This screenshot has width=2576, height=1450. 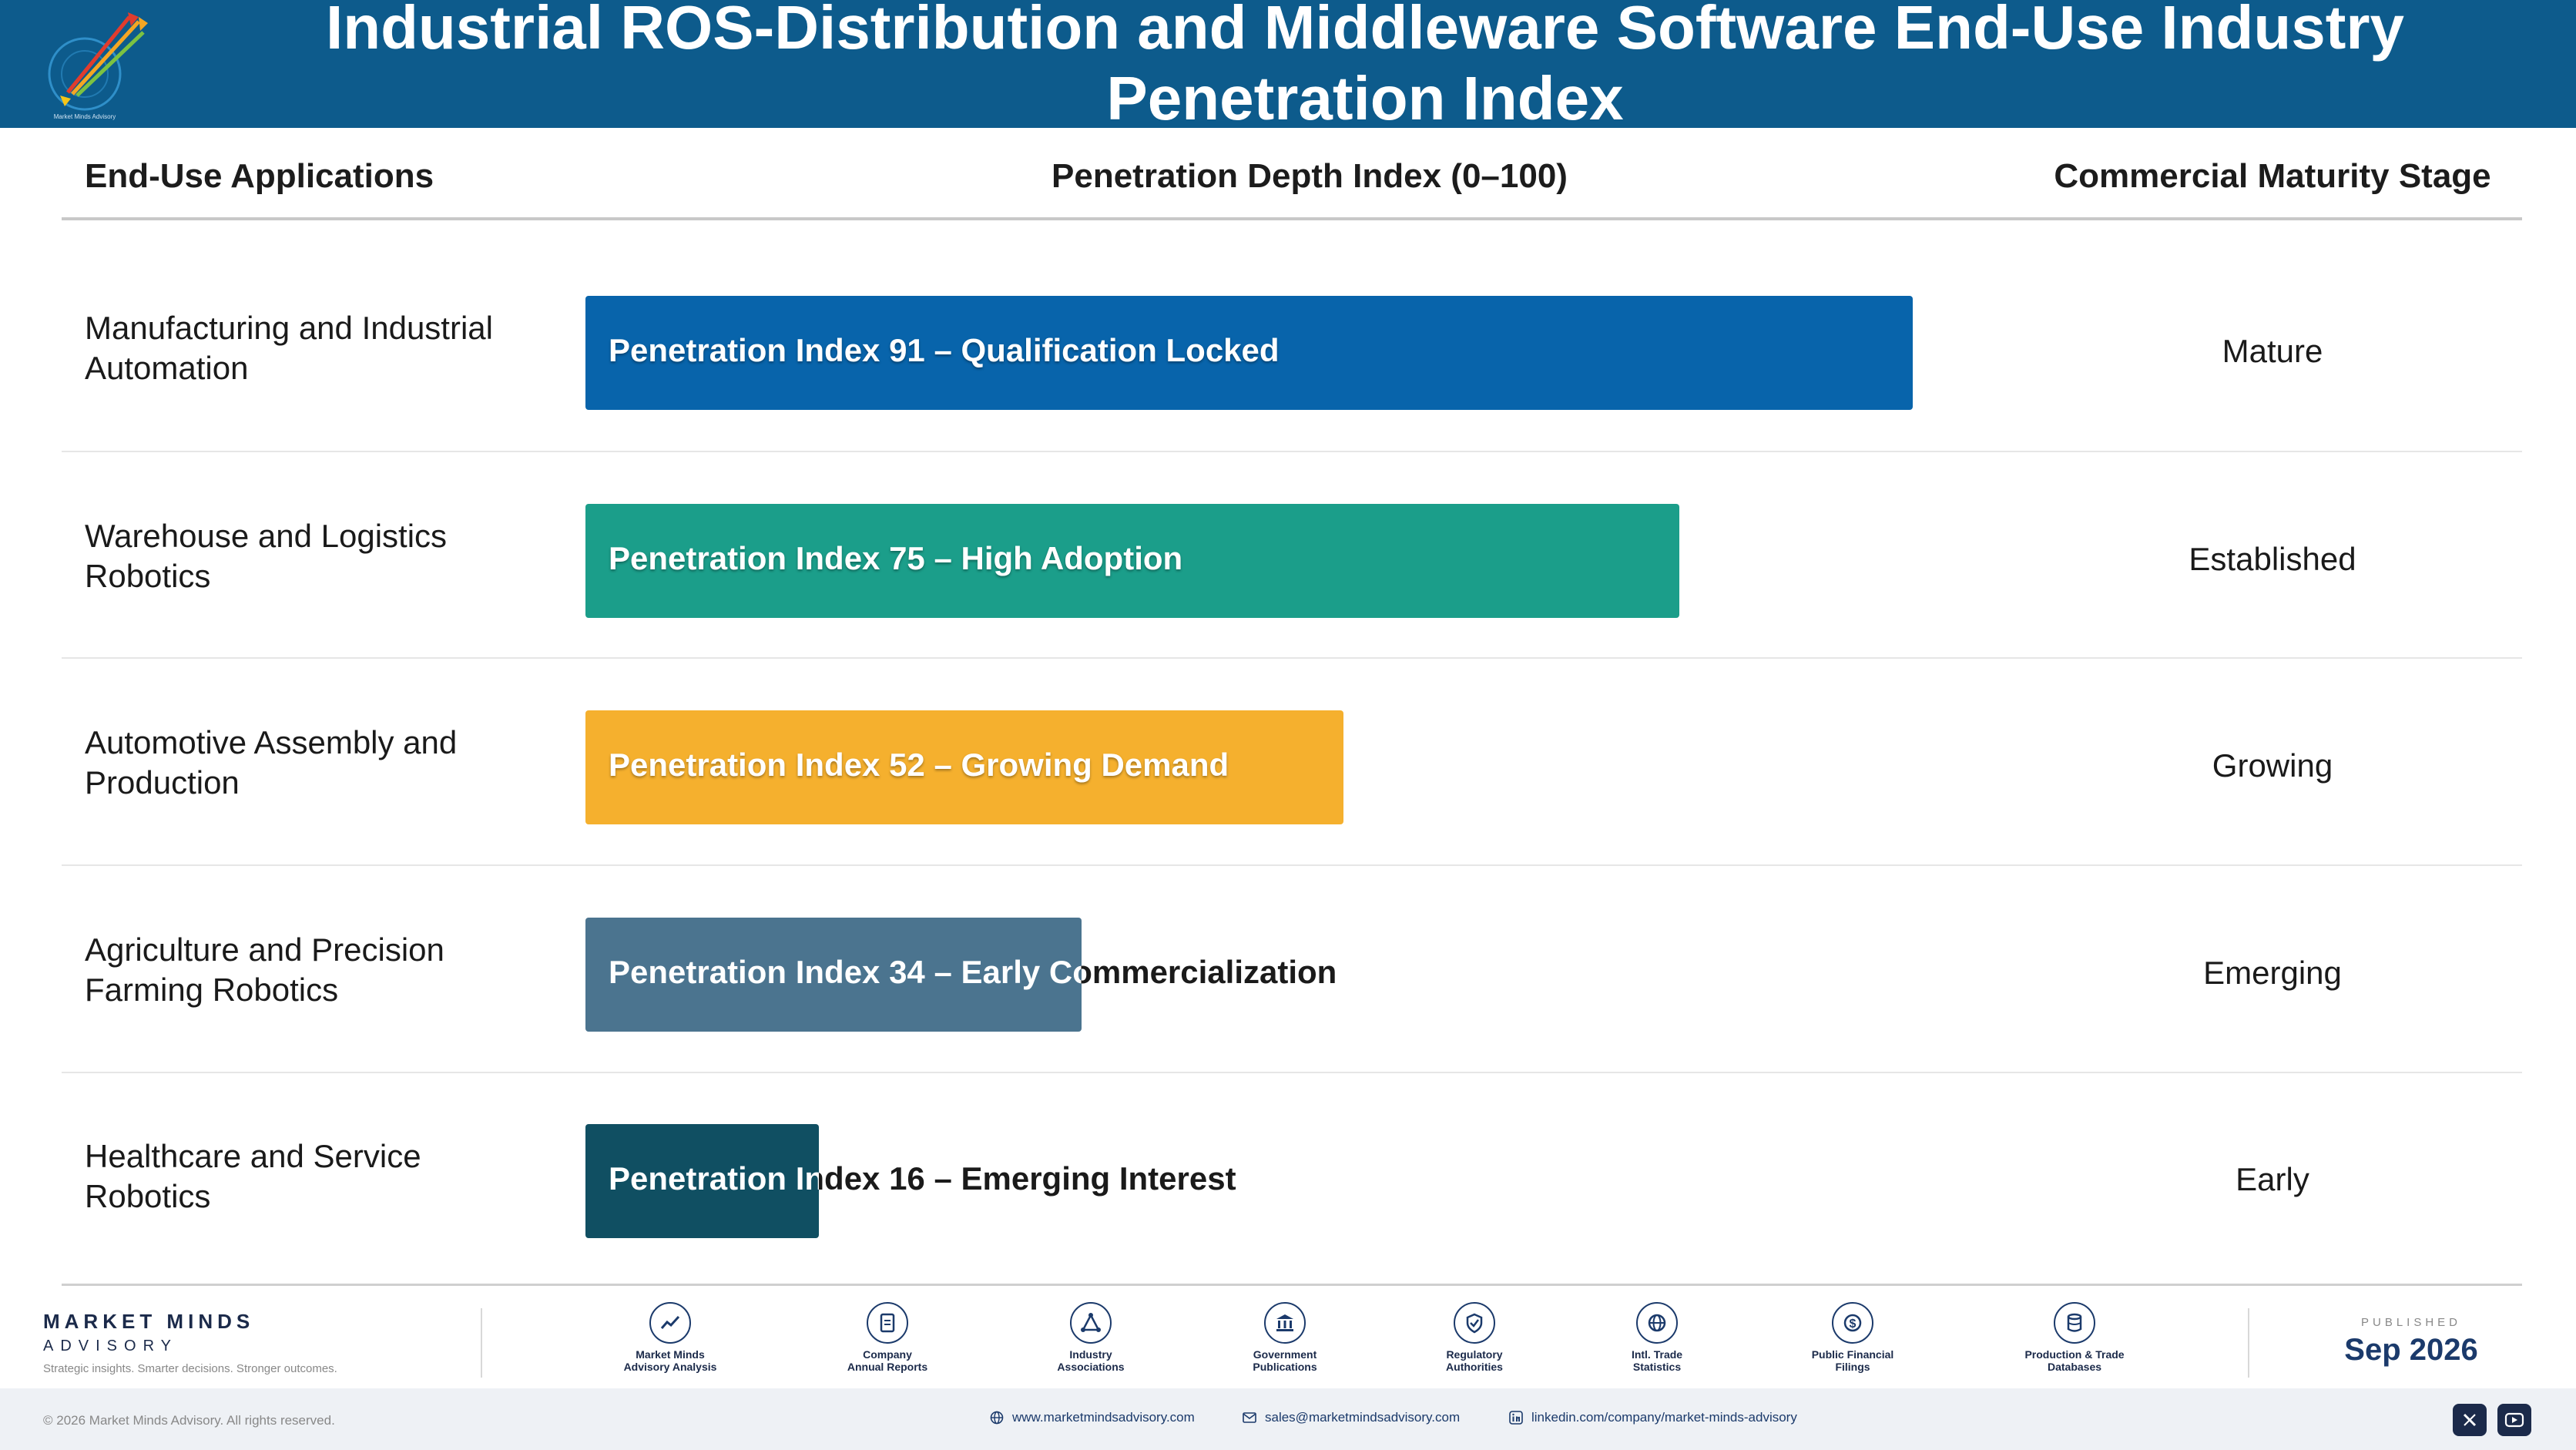 What do you see at coordinates (266, 556) in the screenshot?
I see `row-application-label: Warehouse and Logistics Robotics` at bounding box center [266, 556].